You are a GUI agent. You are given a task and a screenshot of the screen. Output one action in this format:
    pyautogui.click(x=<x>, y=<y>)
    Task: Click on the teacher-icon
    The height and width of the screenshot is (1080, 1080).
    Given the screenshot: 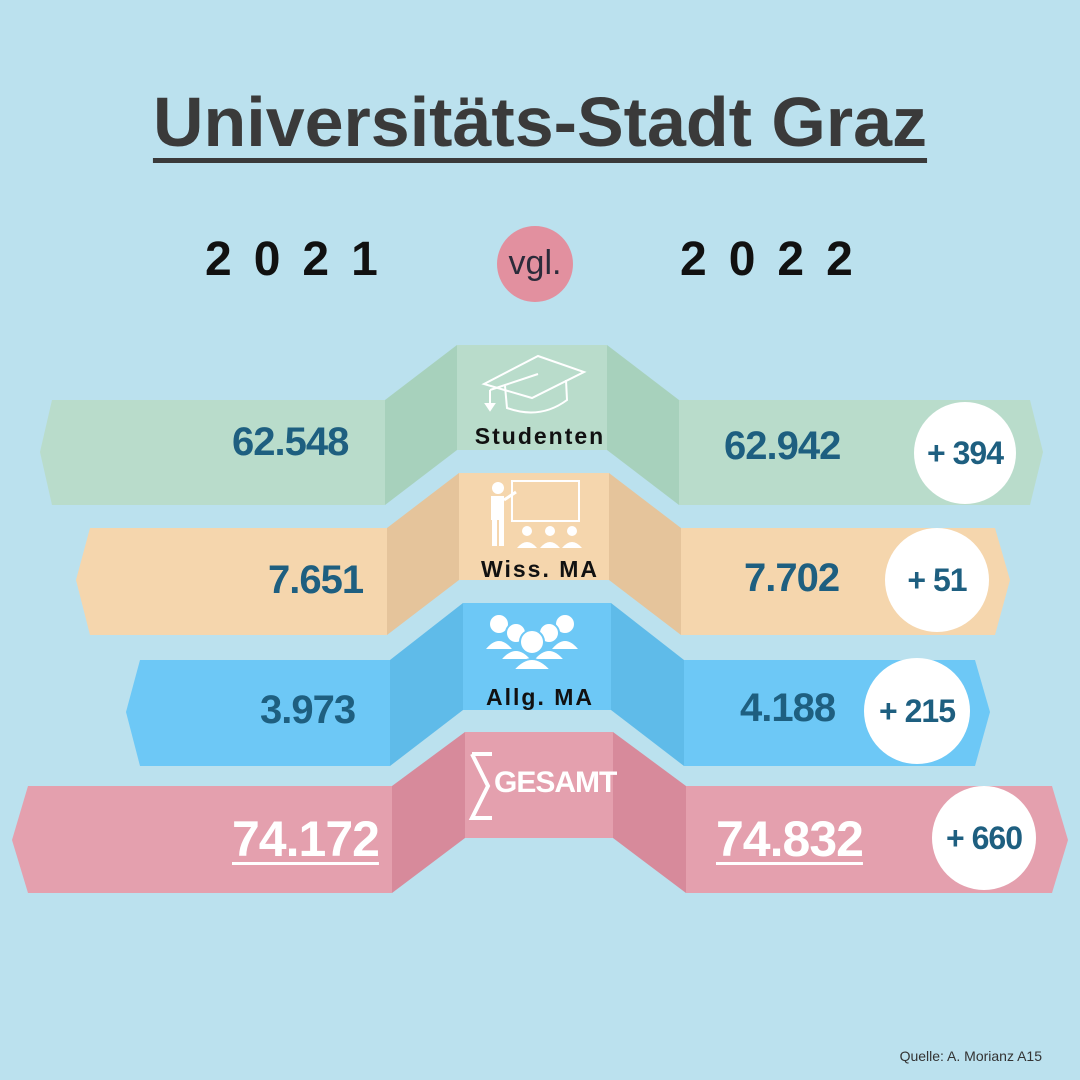 What is the action you would take?
    pyautogui.click(x=536, y=514)
    